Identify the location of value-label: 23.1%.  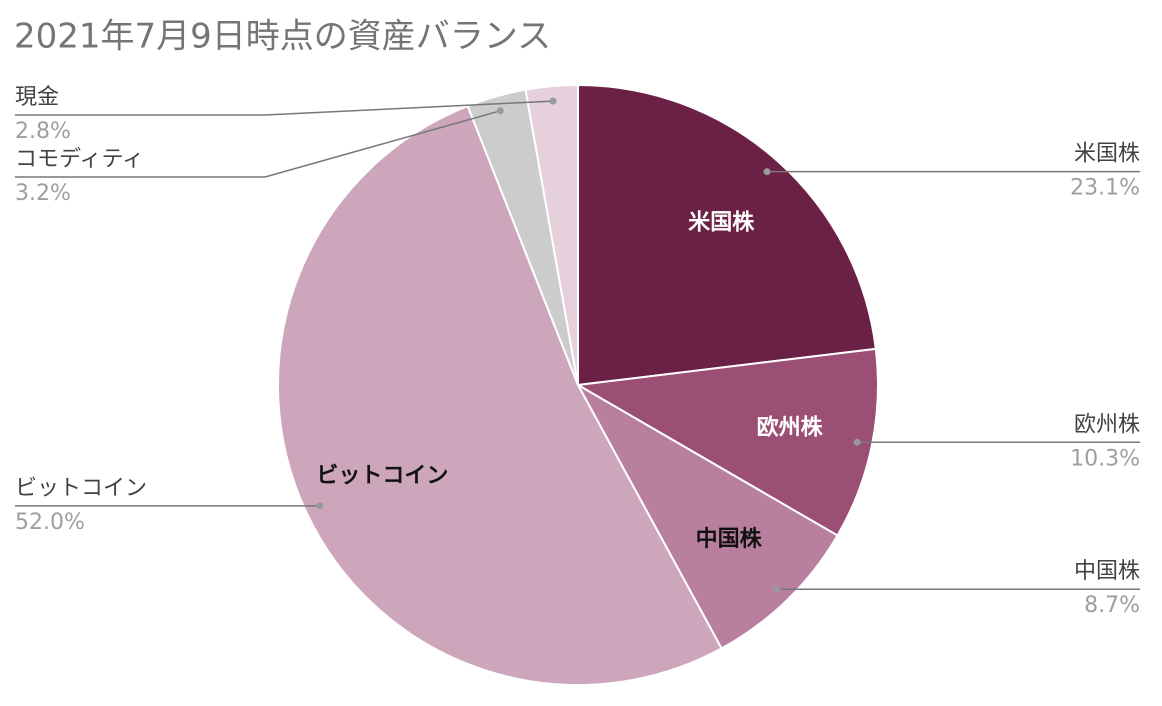
(1105, 188).